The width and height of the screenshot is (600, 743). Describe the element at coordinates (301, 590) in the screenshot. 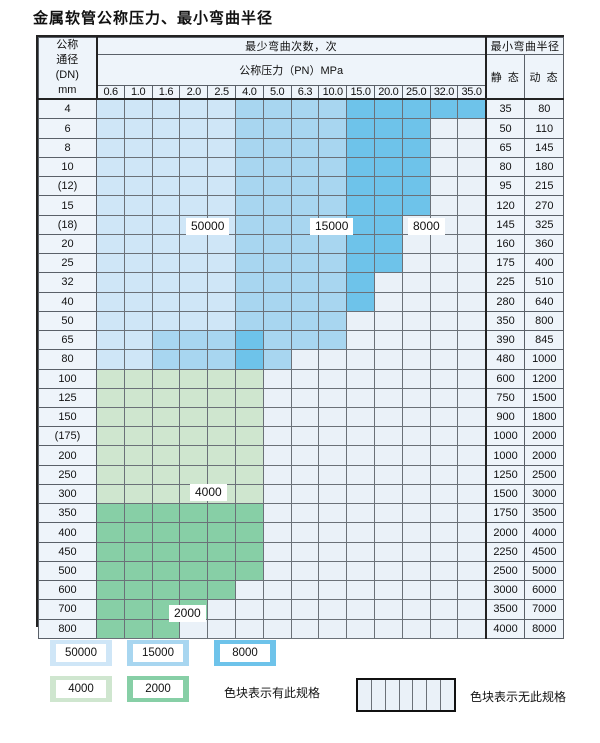

I see `table-row: 600 3000 6000` at that location.